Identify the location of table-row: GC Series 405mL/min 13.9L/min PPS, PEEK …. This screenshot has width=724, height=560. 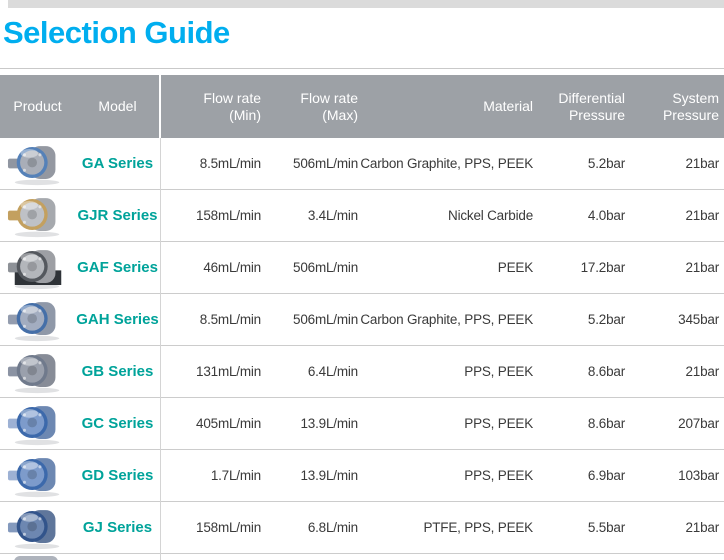
(362, 424).